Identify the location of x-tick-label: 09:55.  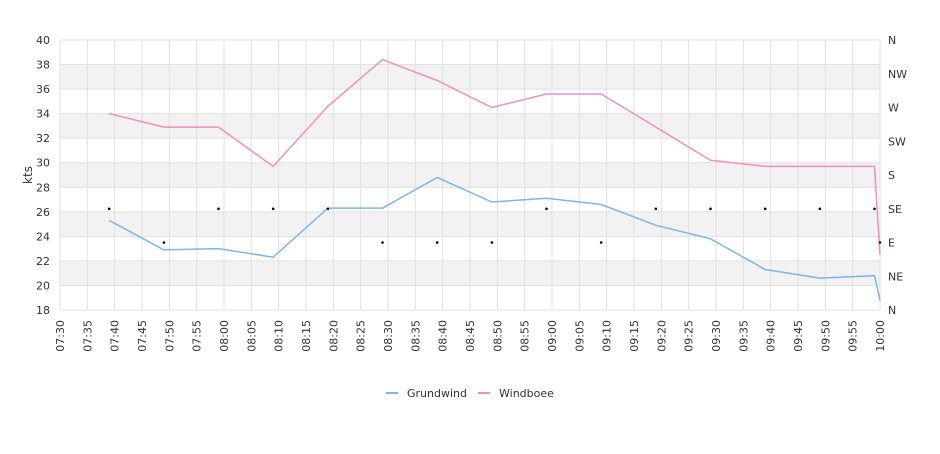
(853, 336).